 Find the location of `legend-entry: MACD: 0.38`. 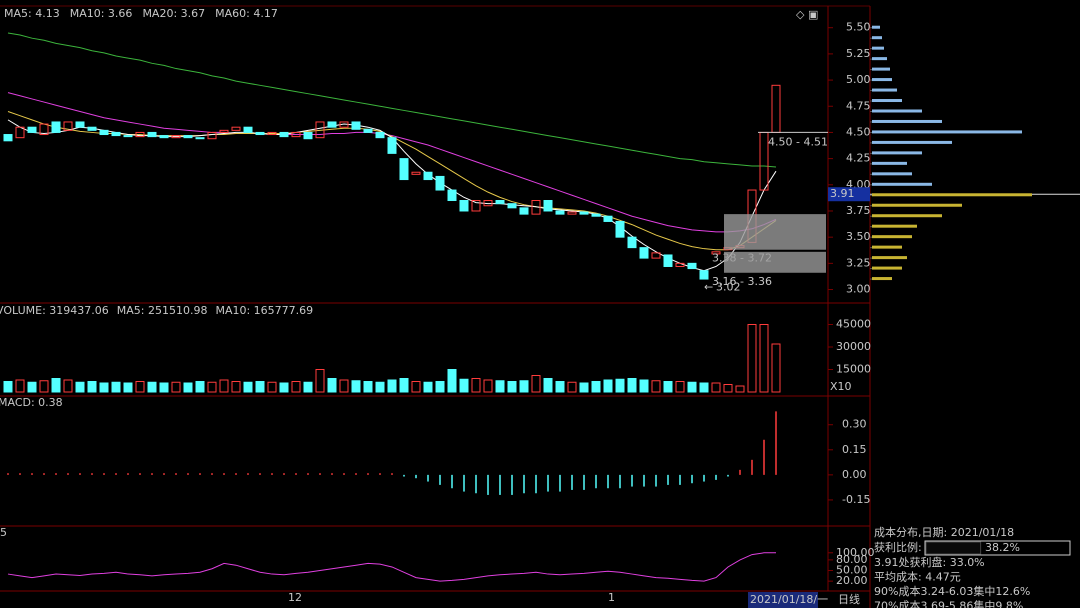

legend-entry: MACD: 0.38 is located at coordinates (31, 402).